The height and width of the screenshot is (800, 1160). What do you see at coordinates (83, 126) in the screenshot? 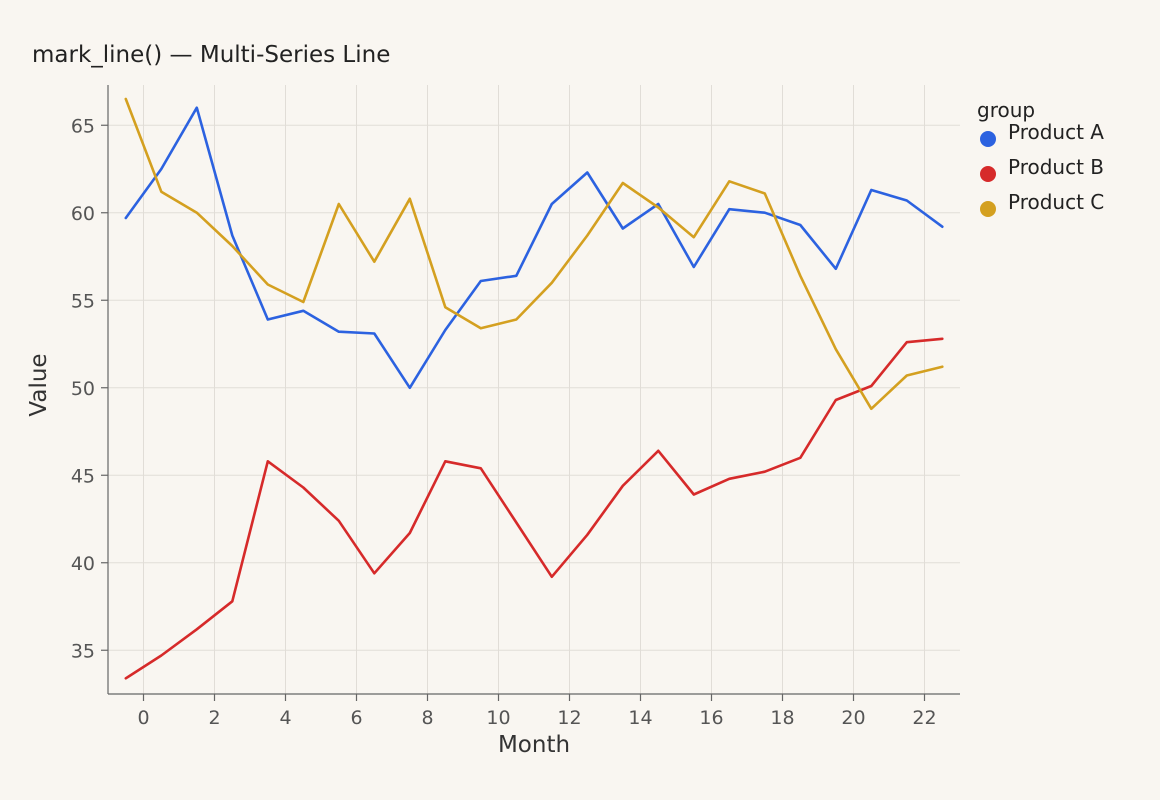
I see `y-tick-label: 65` at bounding box center [83, 126].